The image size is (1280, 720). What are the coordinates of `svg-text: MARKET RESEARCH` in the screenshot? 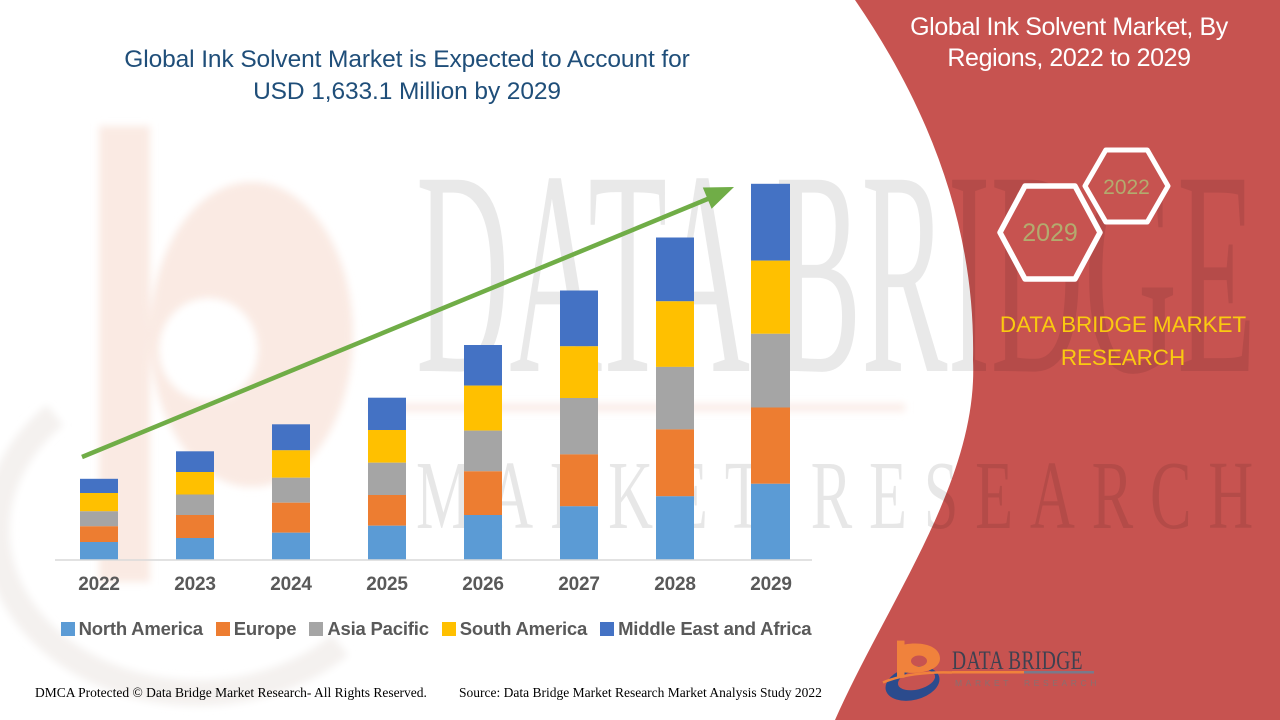 It's located at (843, 495).